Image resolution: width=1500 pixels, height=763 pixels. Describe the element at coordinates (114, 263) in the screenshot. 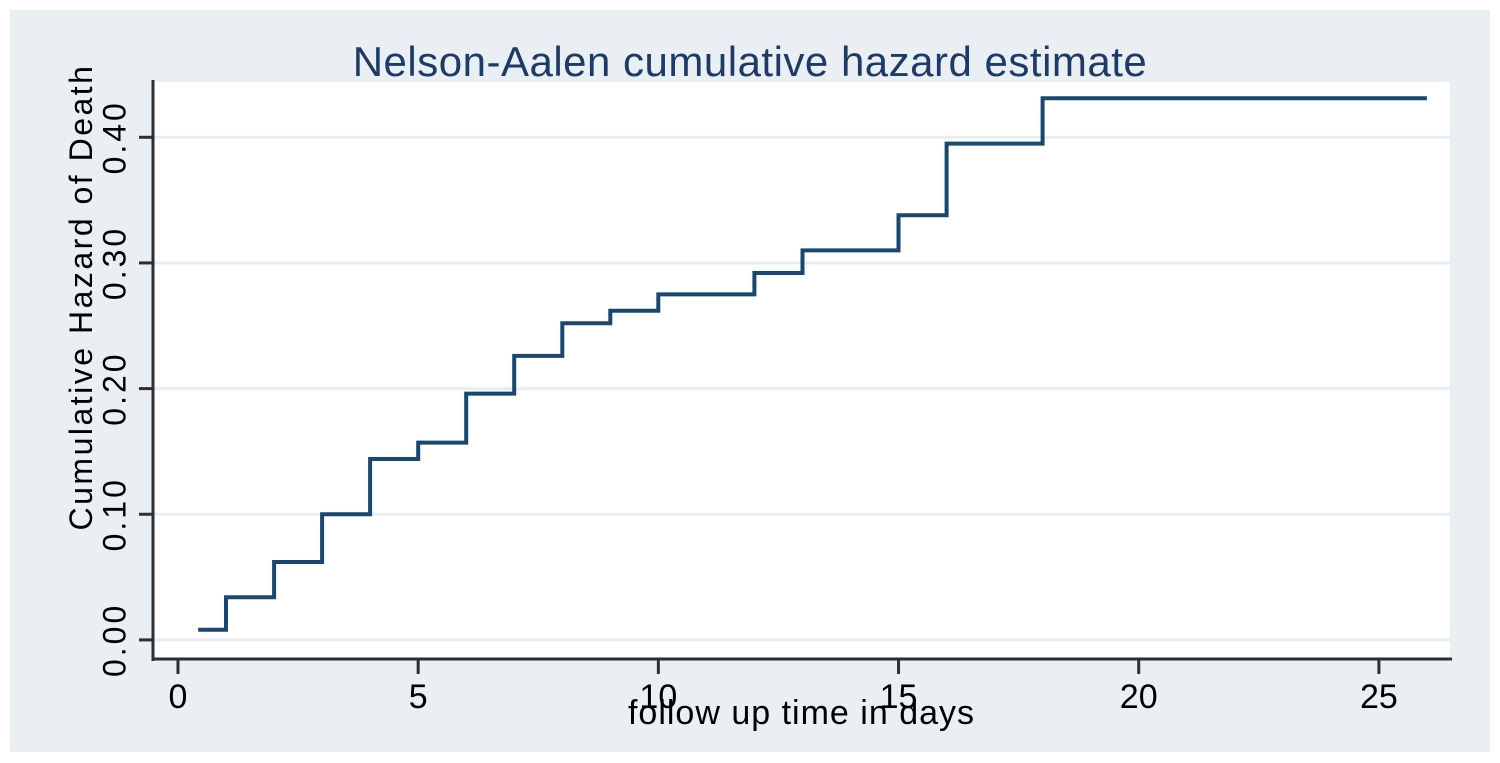

I see `y-tick-label: 0.30` at that location.